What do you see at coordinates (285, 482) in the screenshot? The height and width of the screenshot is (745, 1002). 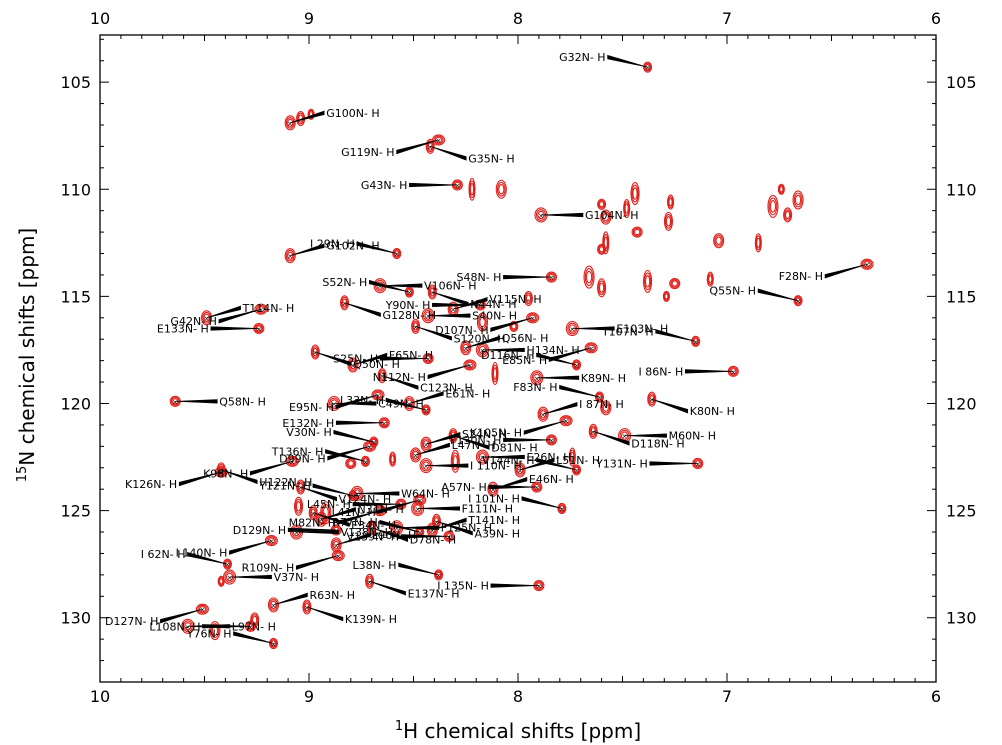 I see `peak-label: H122N- H` at bounding box center [285, 482].